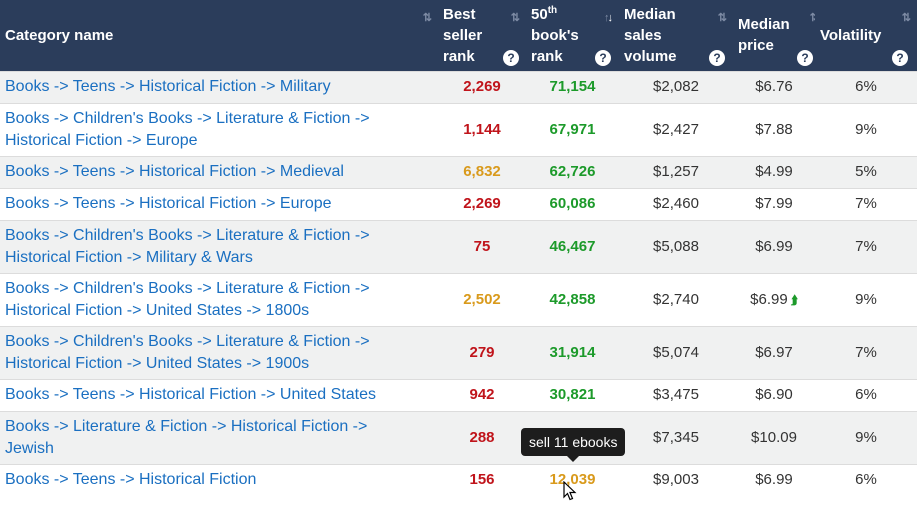 This screenshot has height=505, width=917. I want to click on sort-down-icon: ↓, so click(610, 18).